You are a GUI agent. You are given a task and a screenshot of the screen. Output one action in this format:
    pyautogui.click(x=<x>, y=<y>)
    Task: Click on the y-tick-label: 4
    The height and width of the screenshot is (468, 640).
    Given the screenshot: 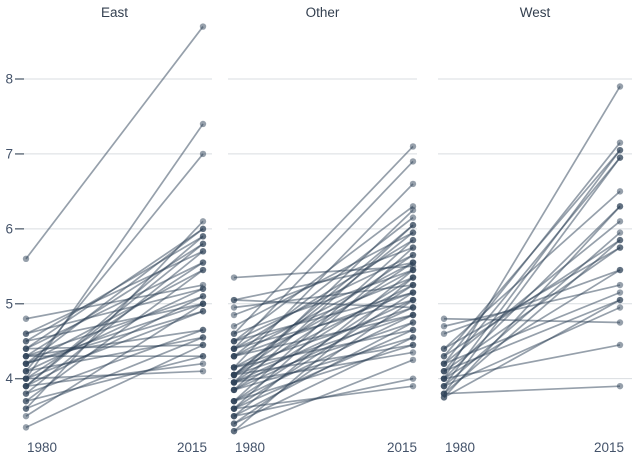 What is the action you would take?
    pyautogui.click(x=9, y=378)
    